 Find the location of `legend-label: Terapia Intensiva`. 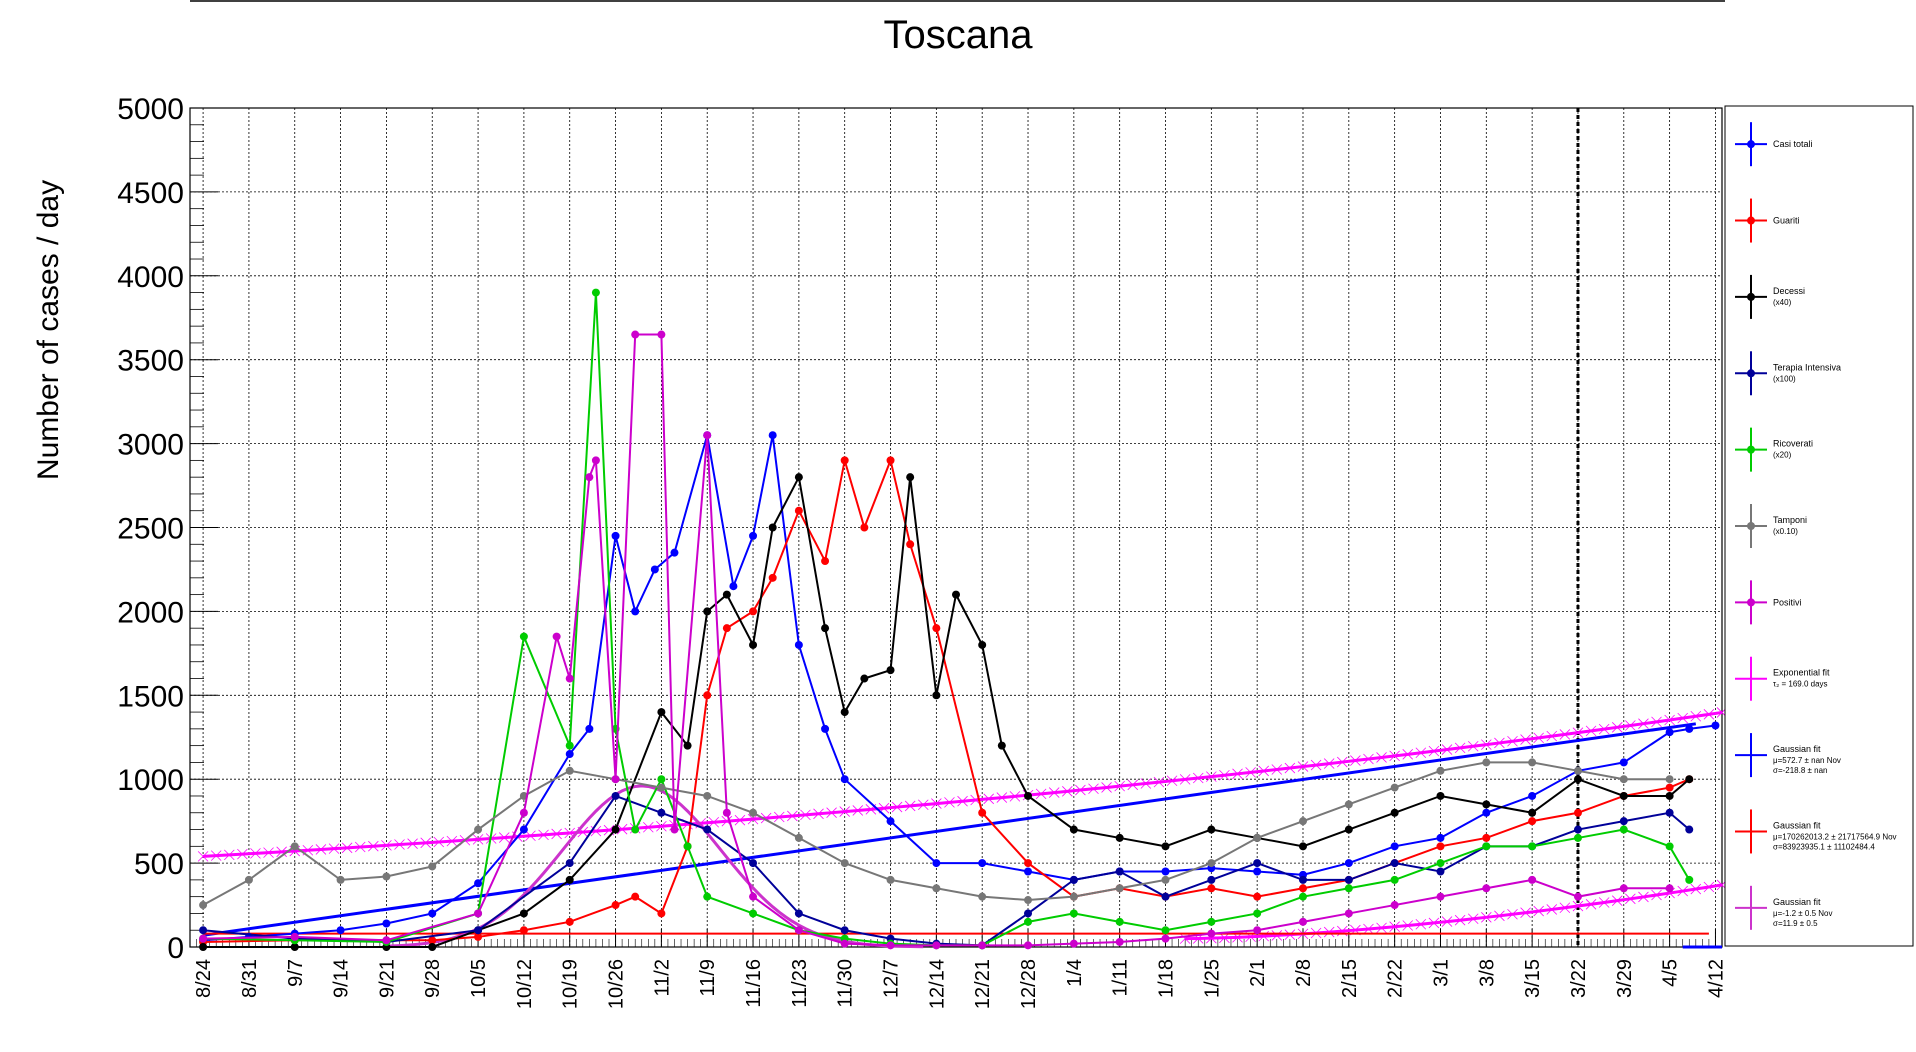

legend-label: Terapia Intensiva is located at coordinates (1807, 367).